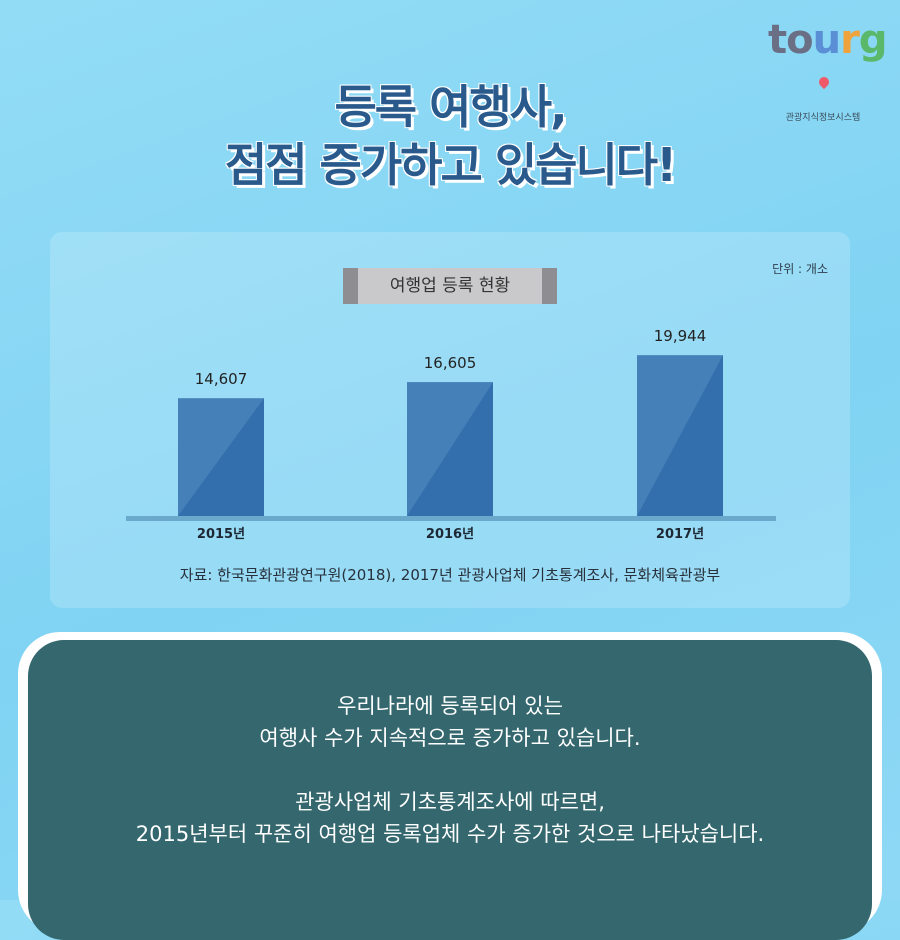 Image resolution: width=900 pixels, height=940 pixels. I want to click on message-line: 우리나라에 등록되어 있는, so click(450, 706).